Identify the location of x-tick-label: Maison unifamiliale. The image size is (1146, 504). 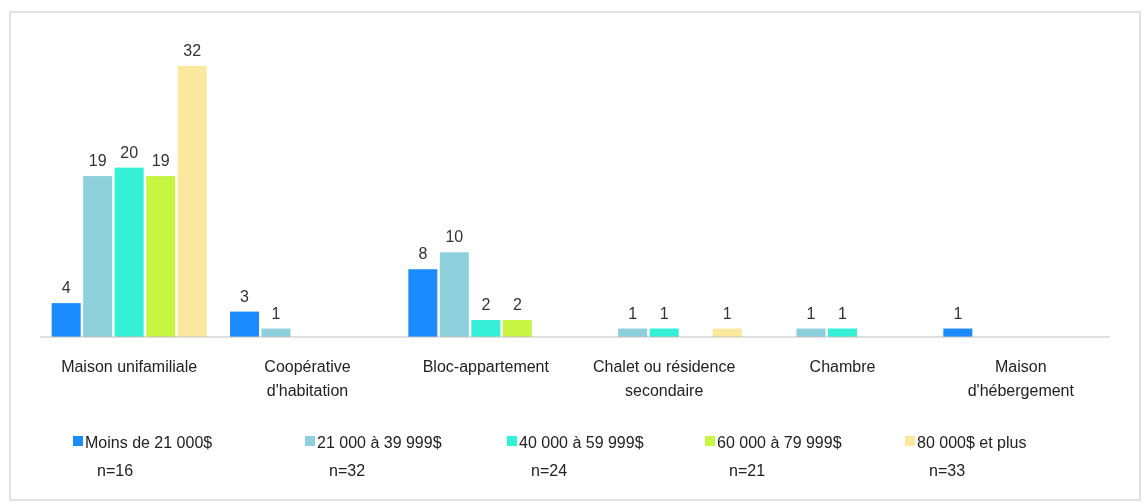
(129, 366).